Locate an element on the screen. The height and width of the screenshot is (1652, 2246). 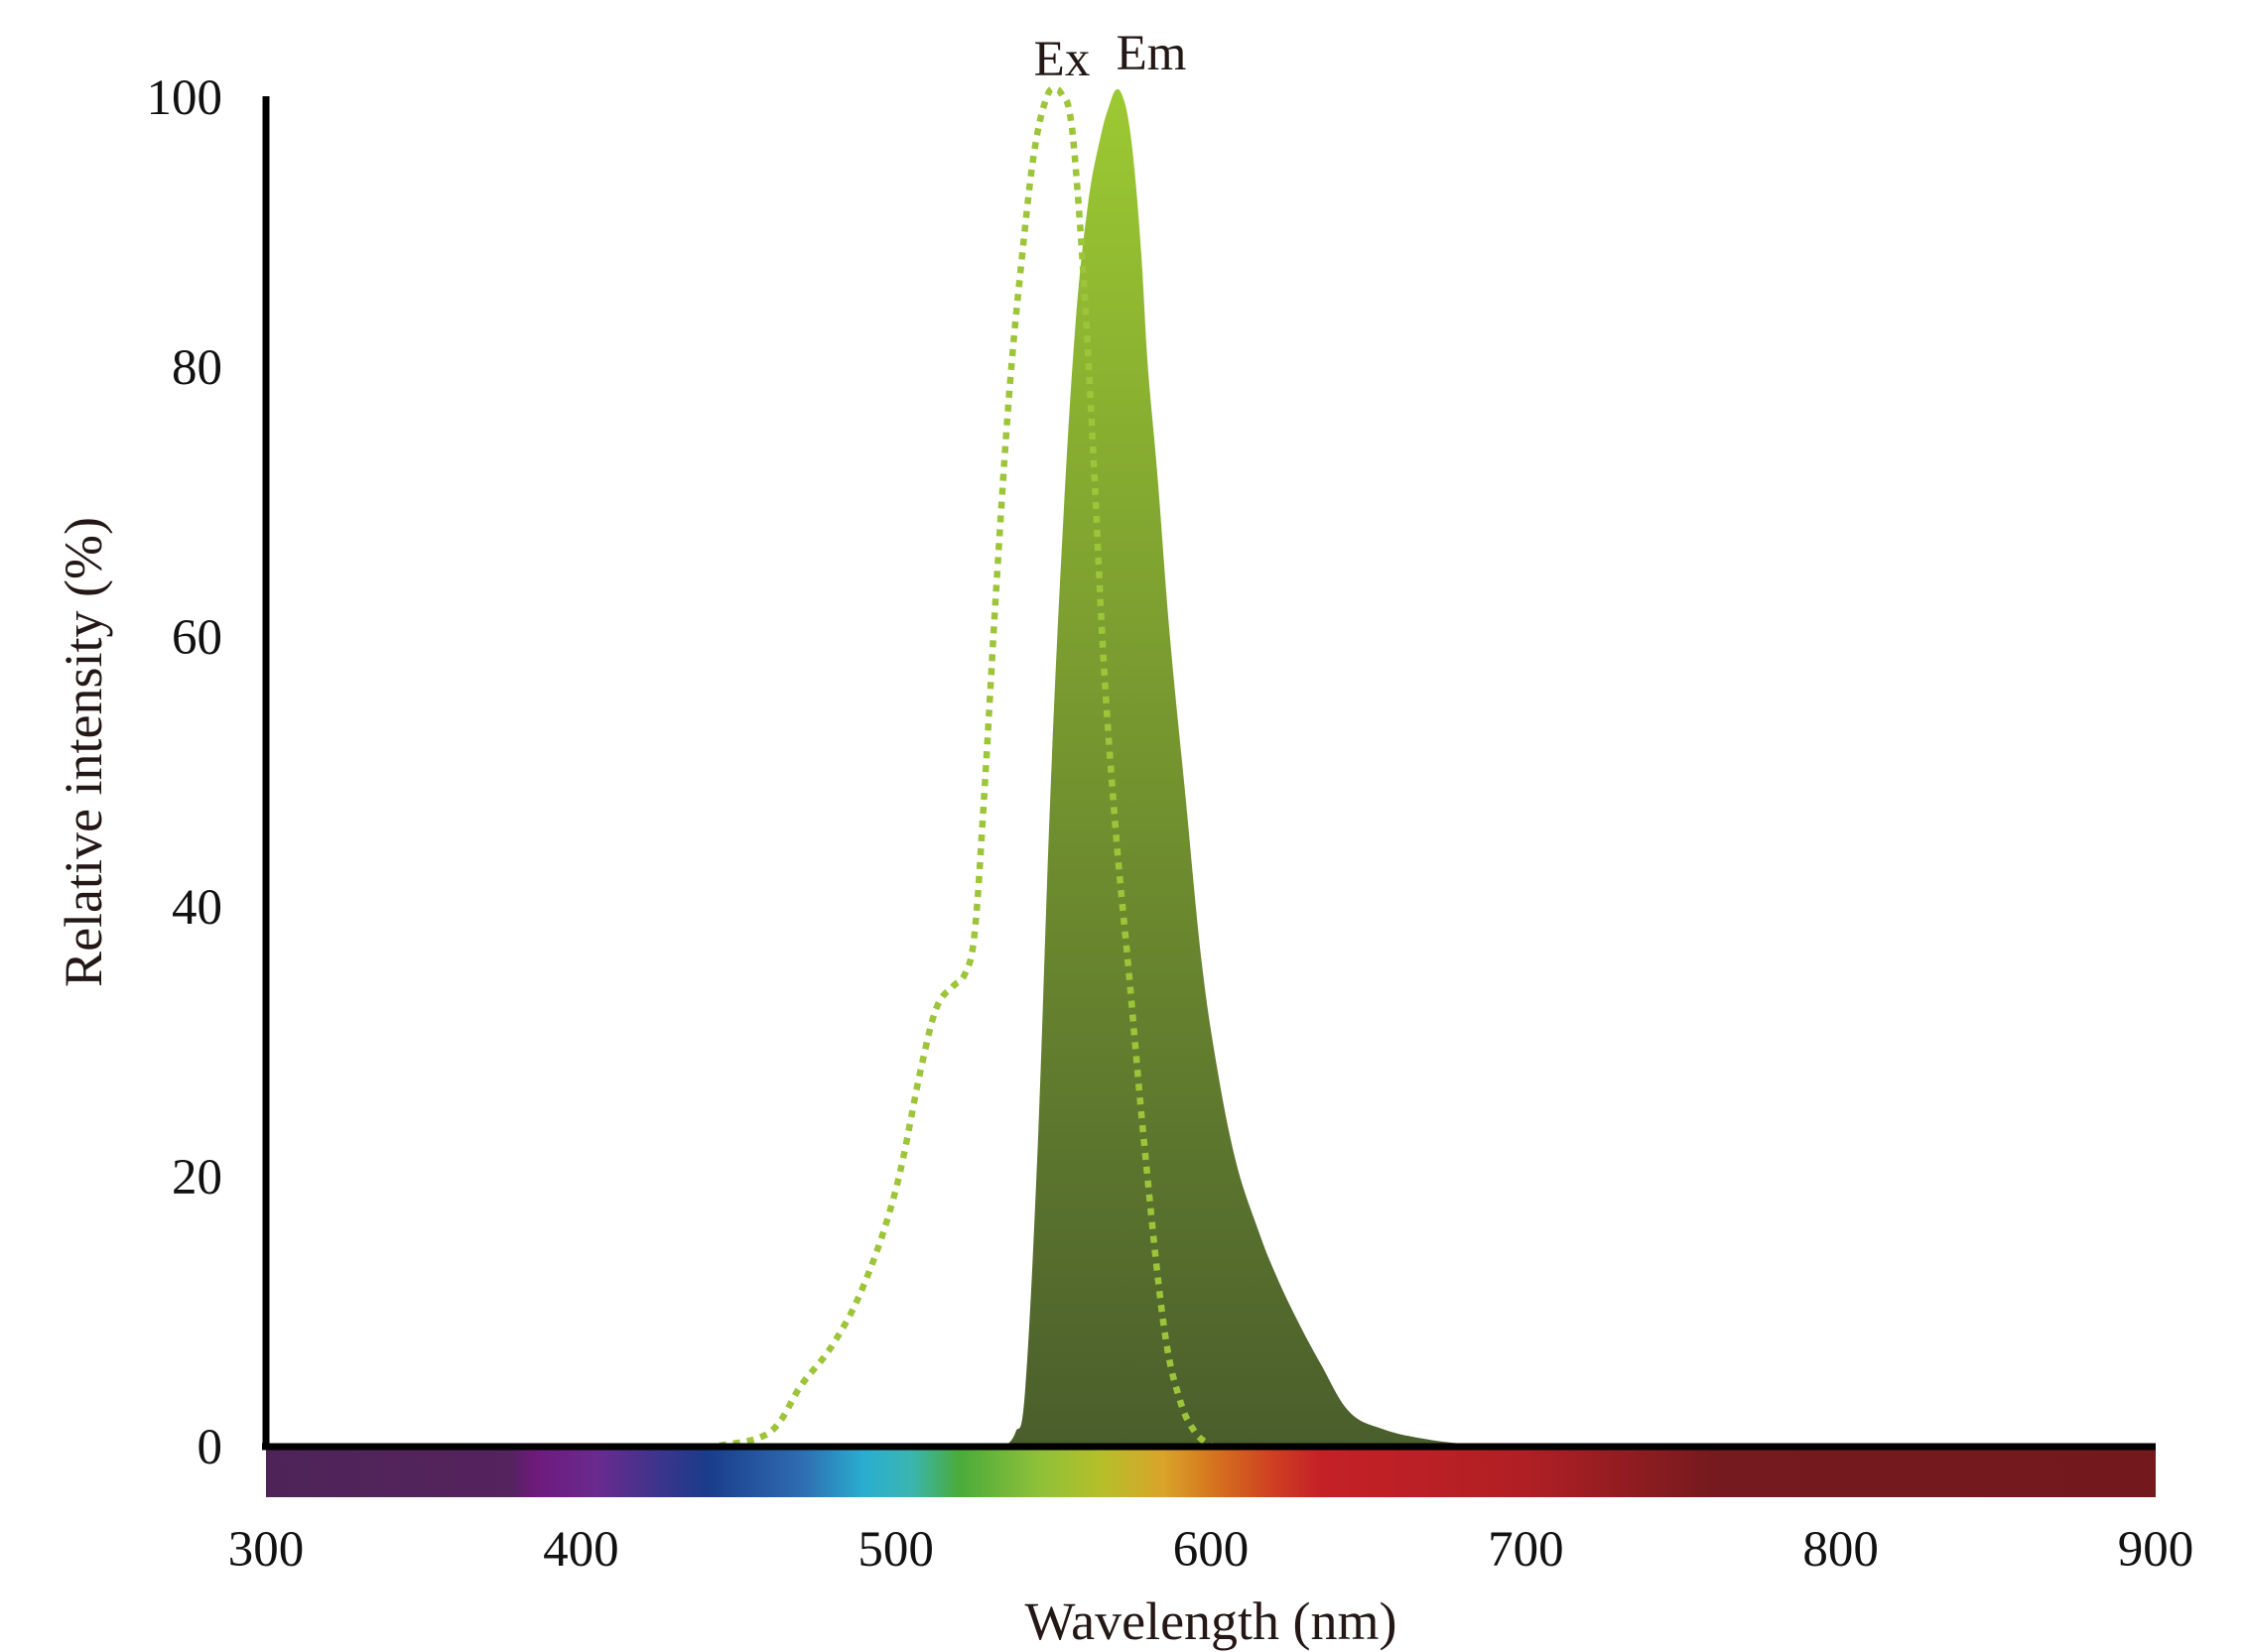
y-tick-label: 0 is located at coordinates (210, 1447).